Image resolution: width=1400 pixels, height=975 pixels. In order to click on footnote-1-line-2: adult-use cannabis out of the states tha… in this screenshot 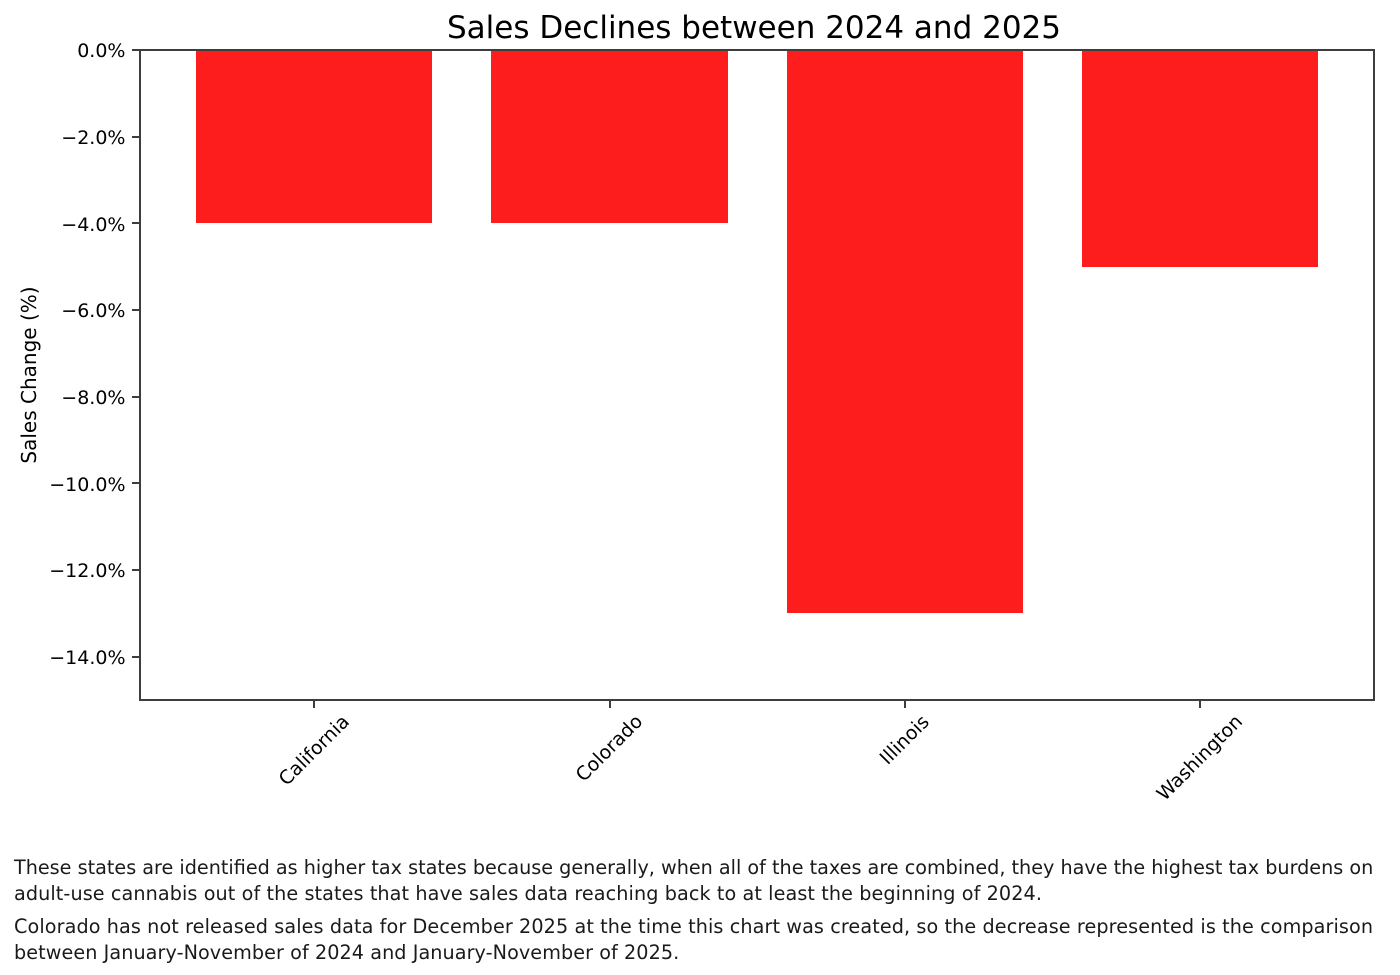, I will do `click(528, 893)`.